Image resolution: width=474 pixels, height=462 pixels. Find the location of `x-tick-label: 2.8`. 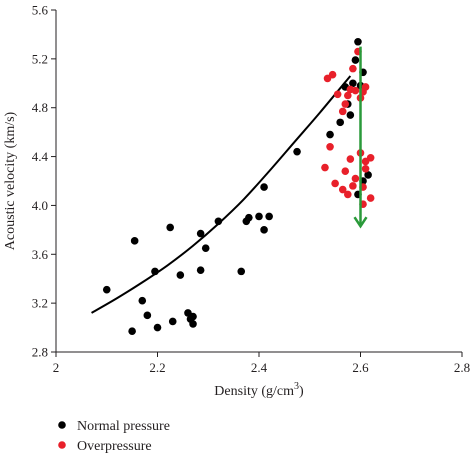

x-tick-label: 2.8 is located at coordinates (462, 367).